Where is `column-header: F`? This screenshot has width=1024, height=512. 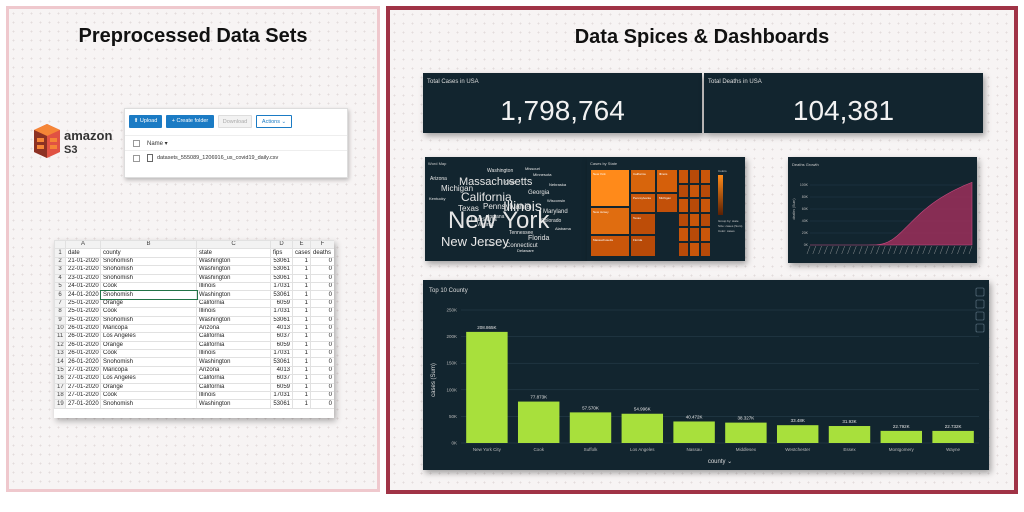
column-header: F is located at coordinates (322, 245).